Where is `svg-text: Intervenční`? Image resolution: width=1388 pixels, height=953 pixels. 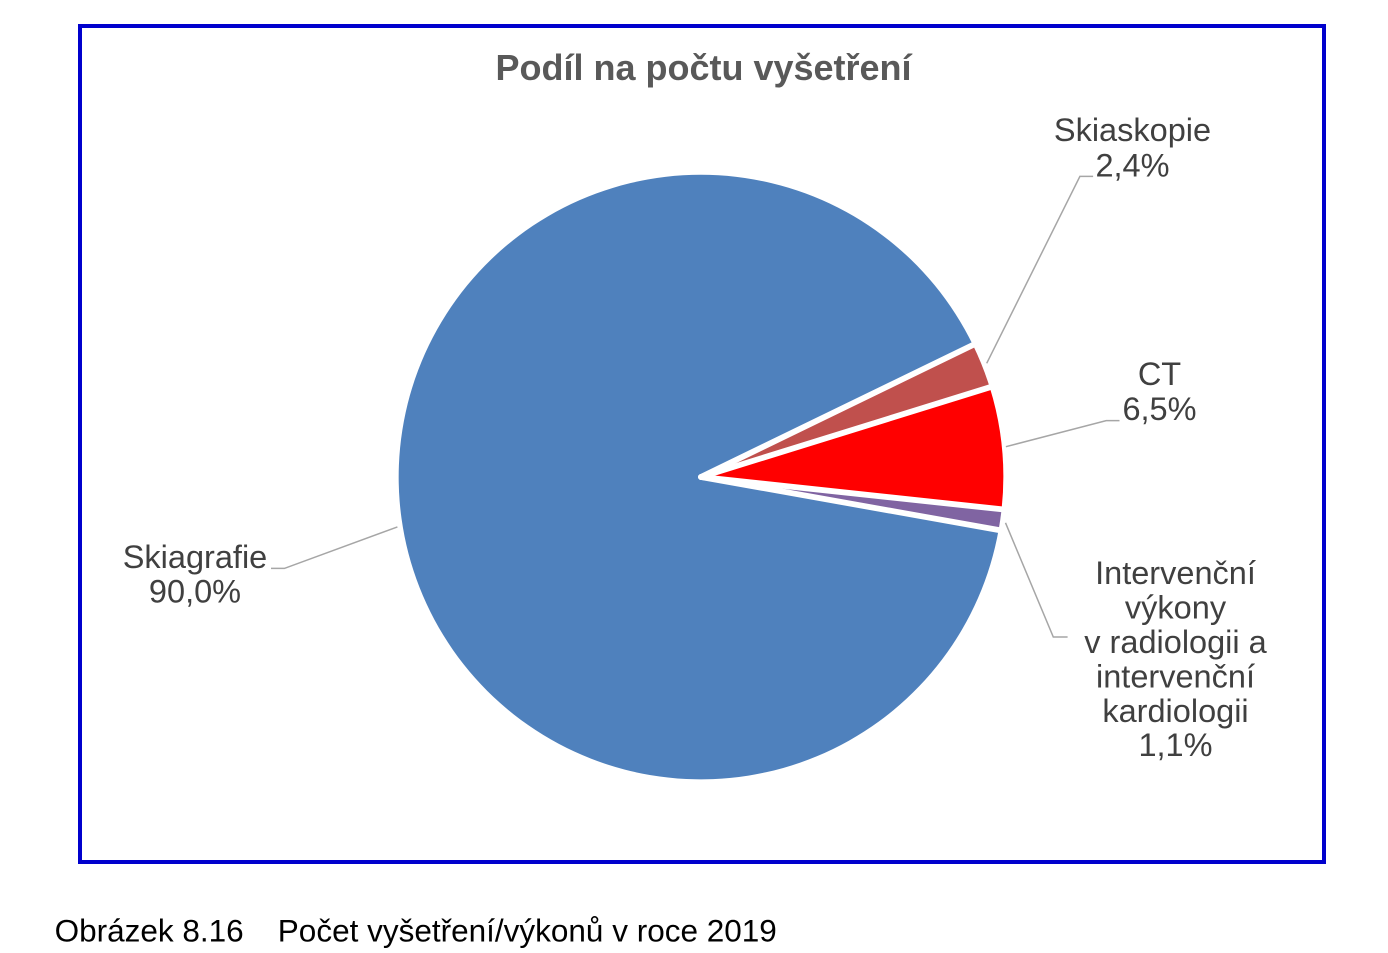
svg-text: Intervenční is located at coordinates (1175, 573).